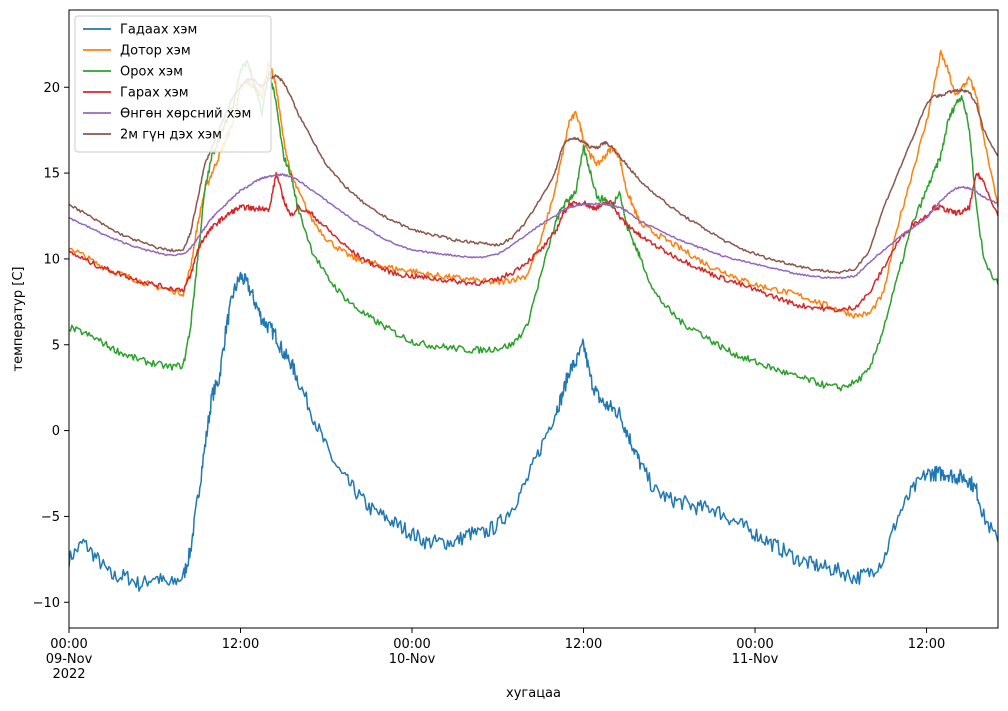 This screenshot has height=711, width=1008. Describe the element at coordinates (69, 659) in the screenshot. I see `x-tick-label: 09-Nov` at that location.